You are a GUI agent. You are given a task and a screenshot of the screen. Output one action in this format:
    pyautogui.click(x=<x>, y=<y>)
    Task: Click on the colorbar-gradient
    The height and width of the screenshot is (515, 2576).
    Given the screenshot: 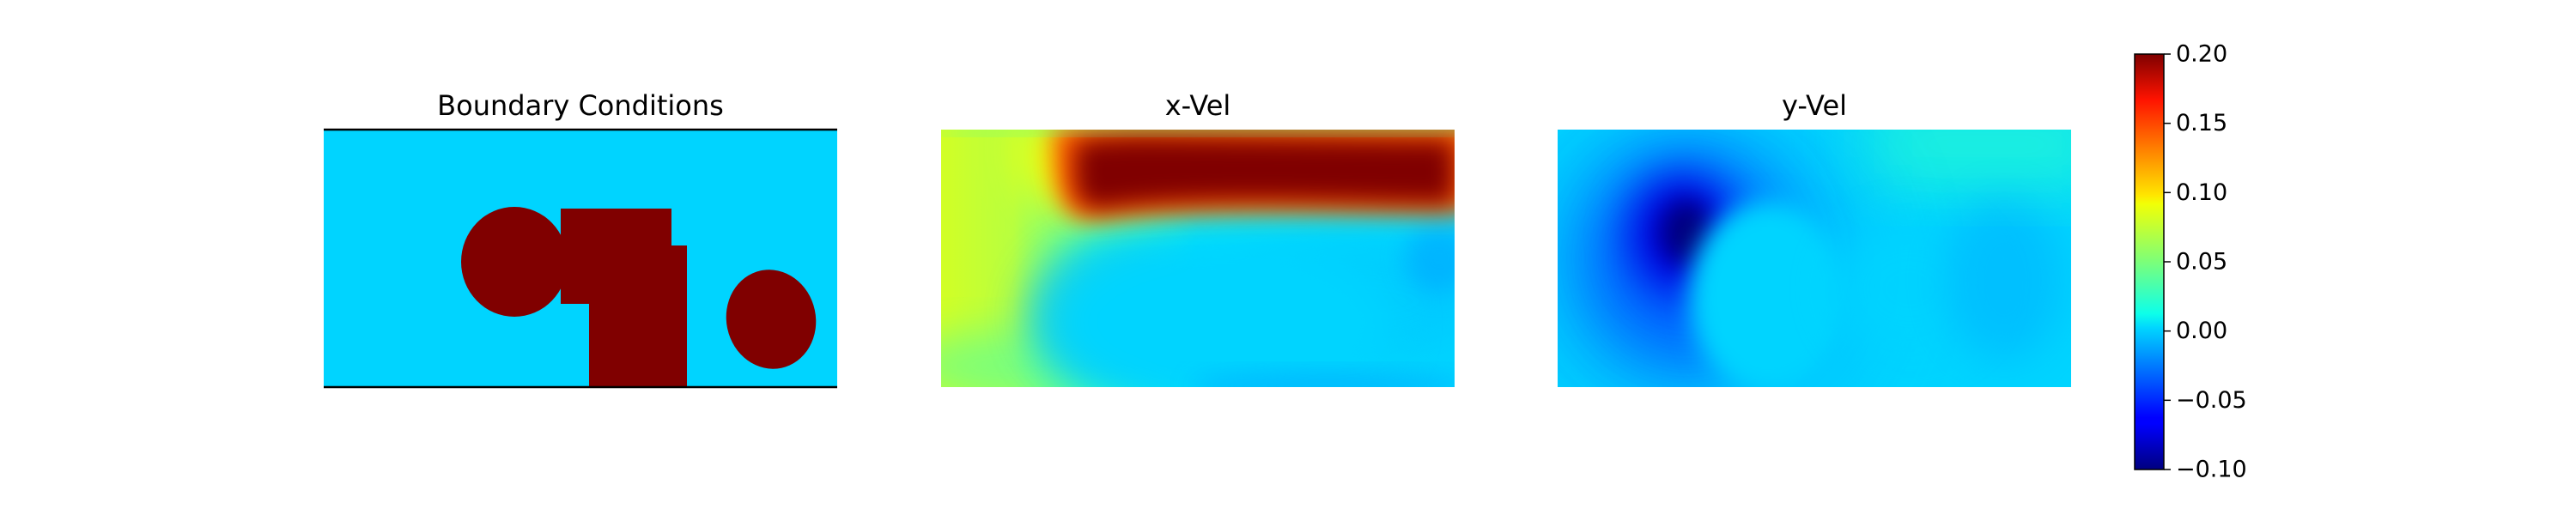 What is the action you would take?
    pyautogui.click(x=2149, y=262)
    